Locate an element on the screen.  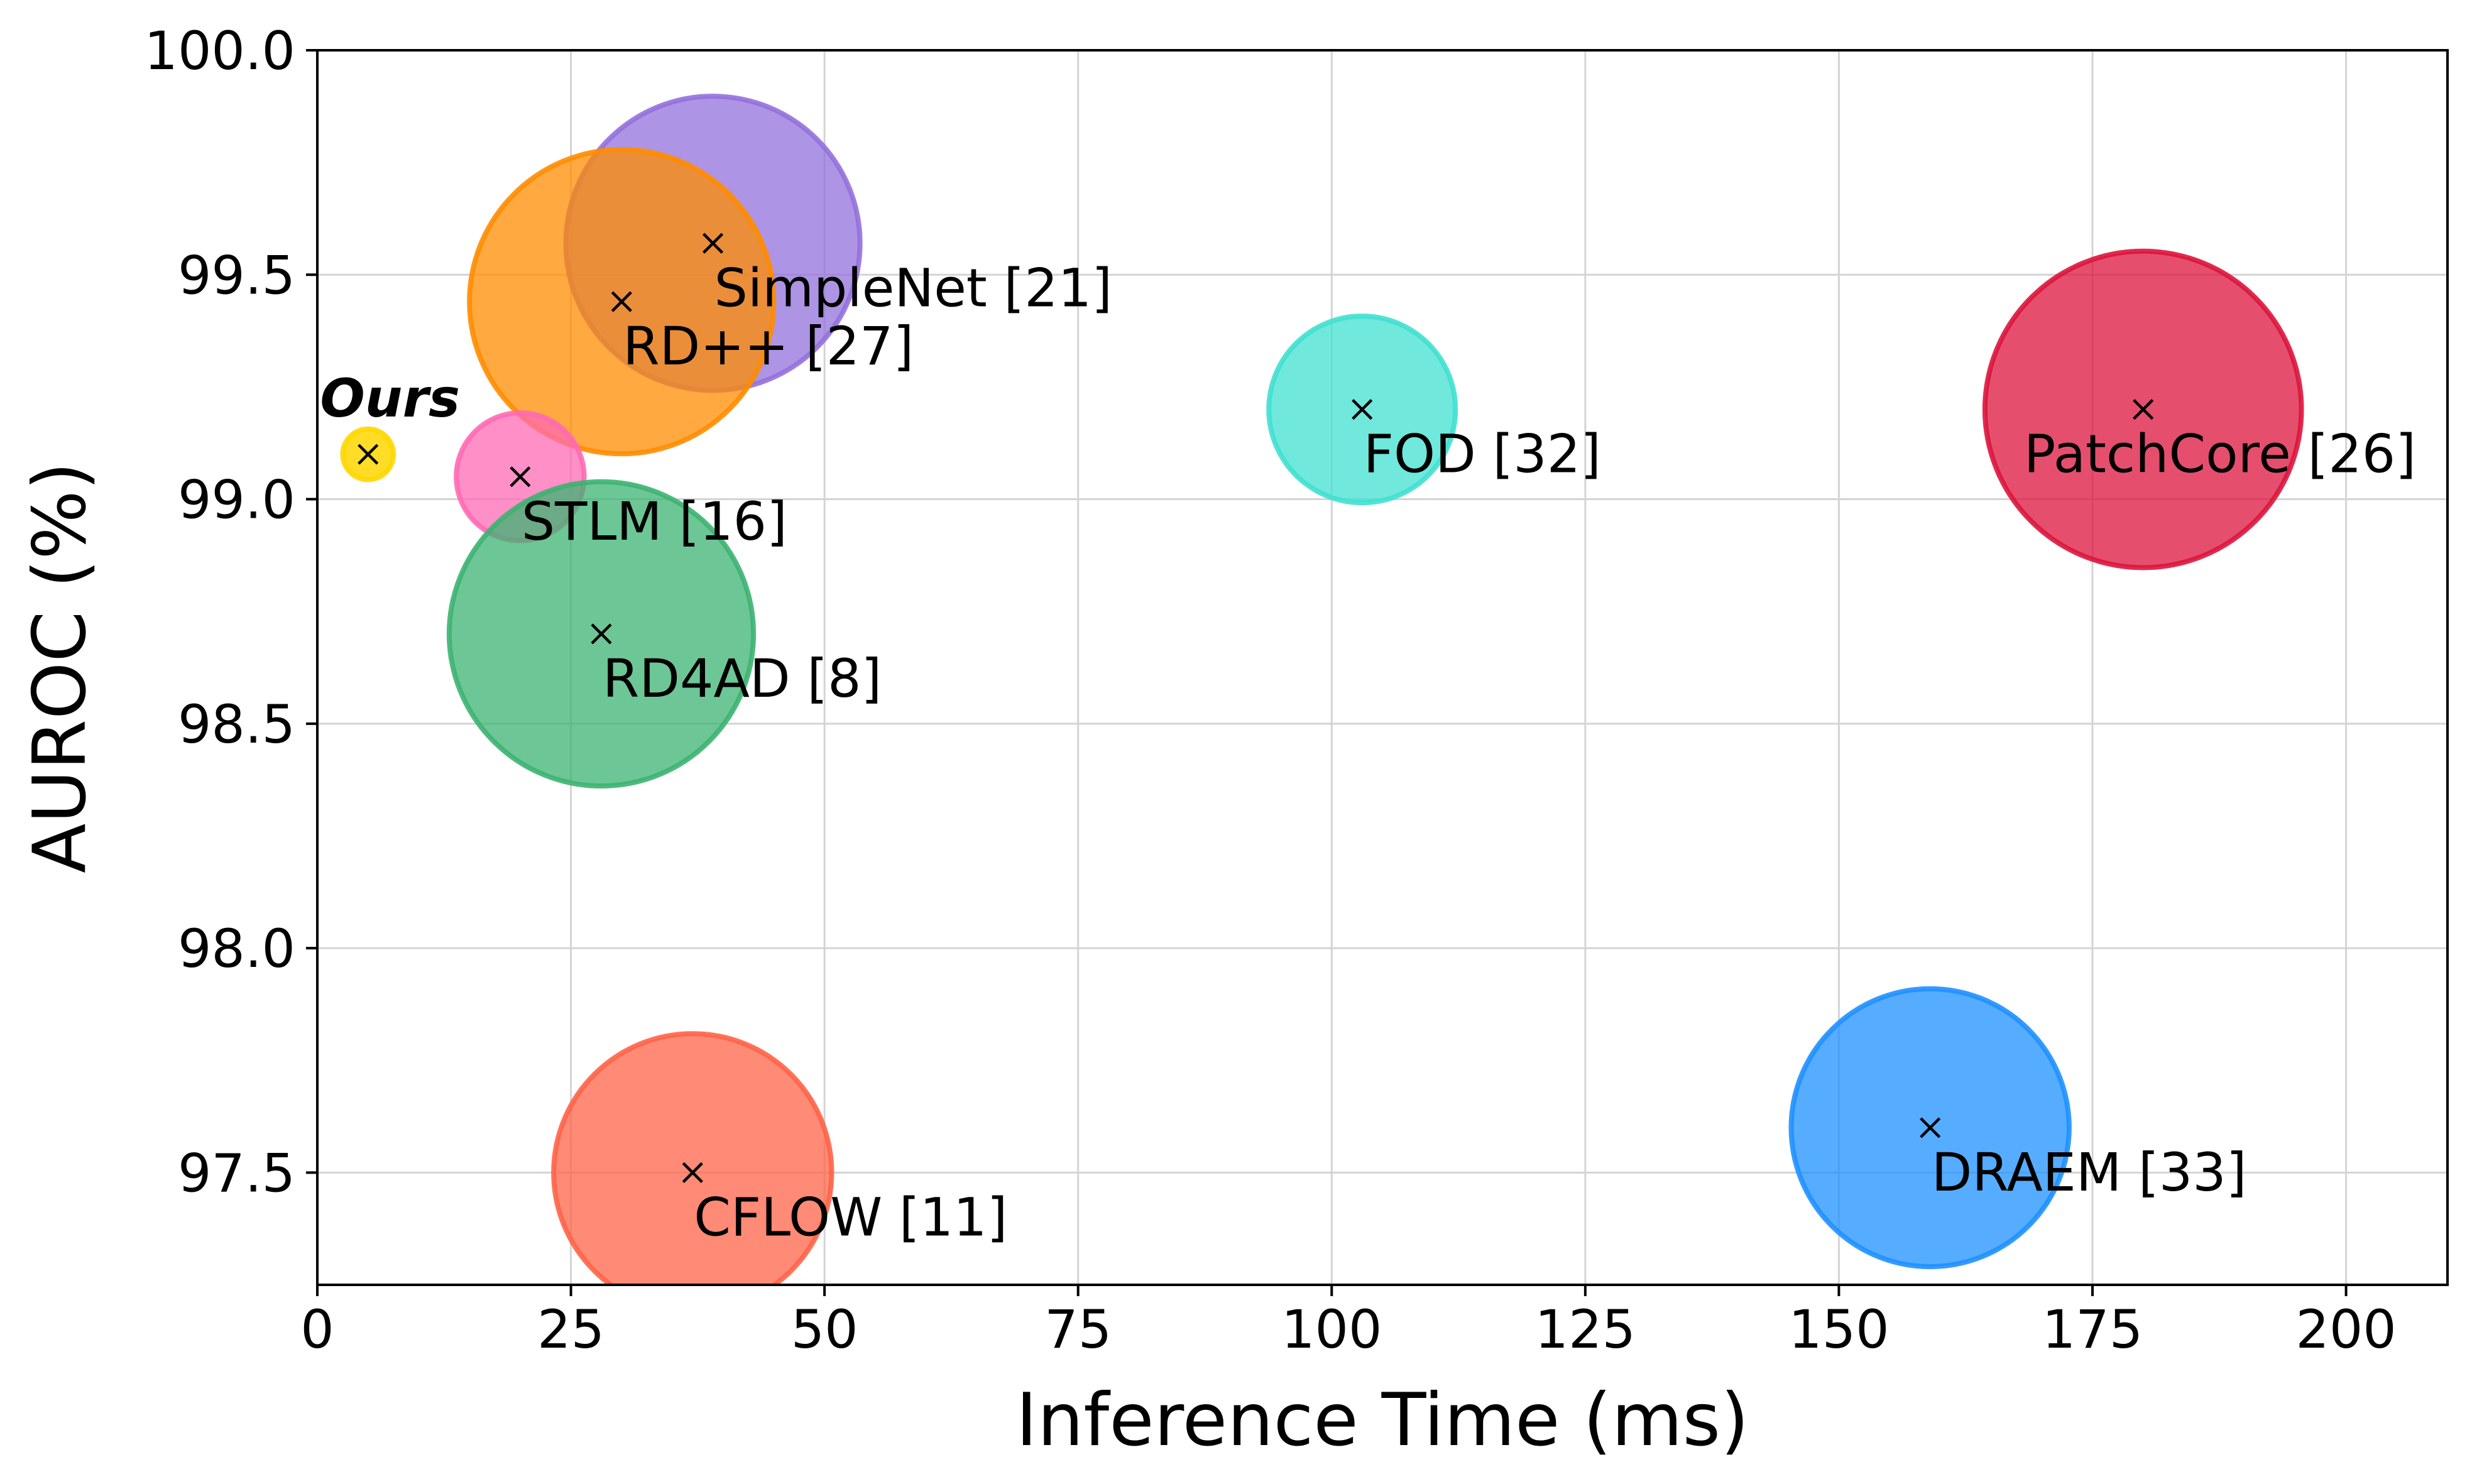
x-axis-label: Inference Time (ms) is located at coordinates (1383, 1420).